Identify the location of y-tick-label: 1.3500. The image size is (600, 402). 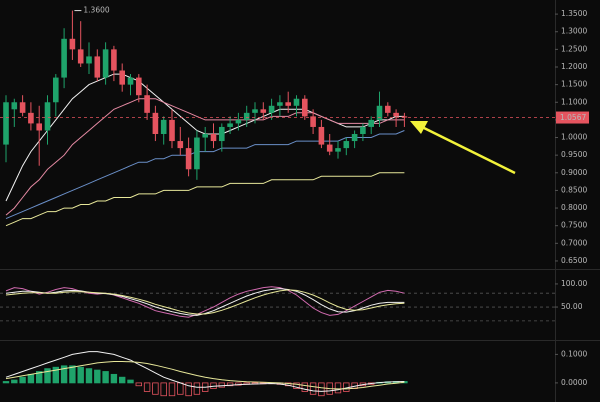
(574, 13).